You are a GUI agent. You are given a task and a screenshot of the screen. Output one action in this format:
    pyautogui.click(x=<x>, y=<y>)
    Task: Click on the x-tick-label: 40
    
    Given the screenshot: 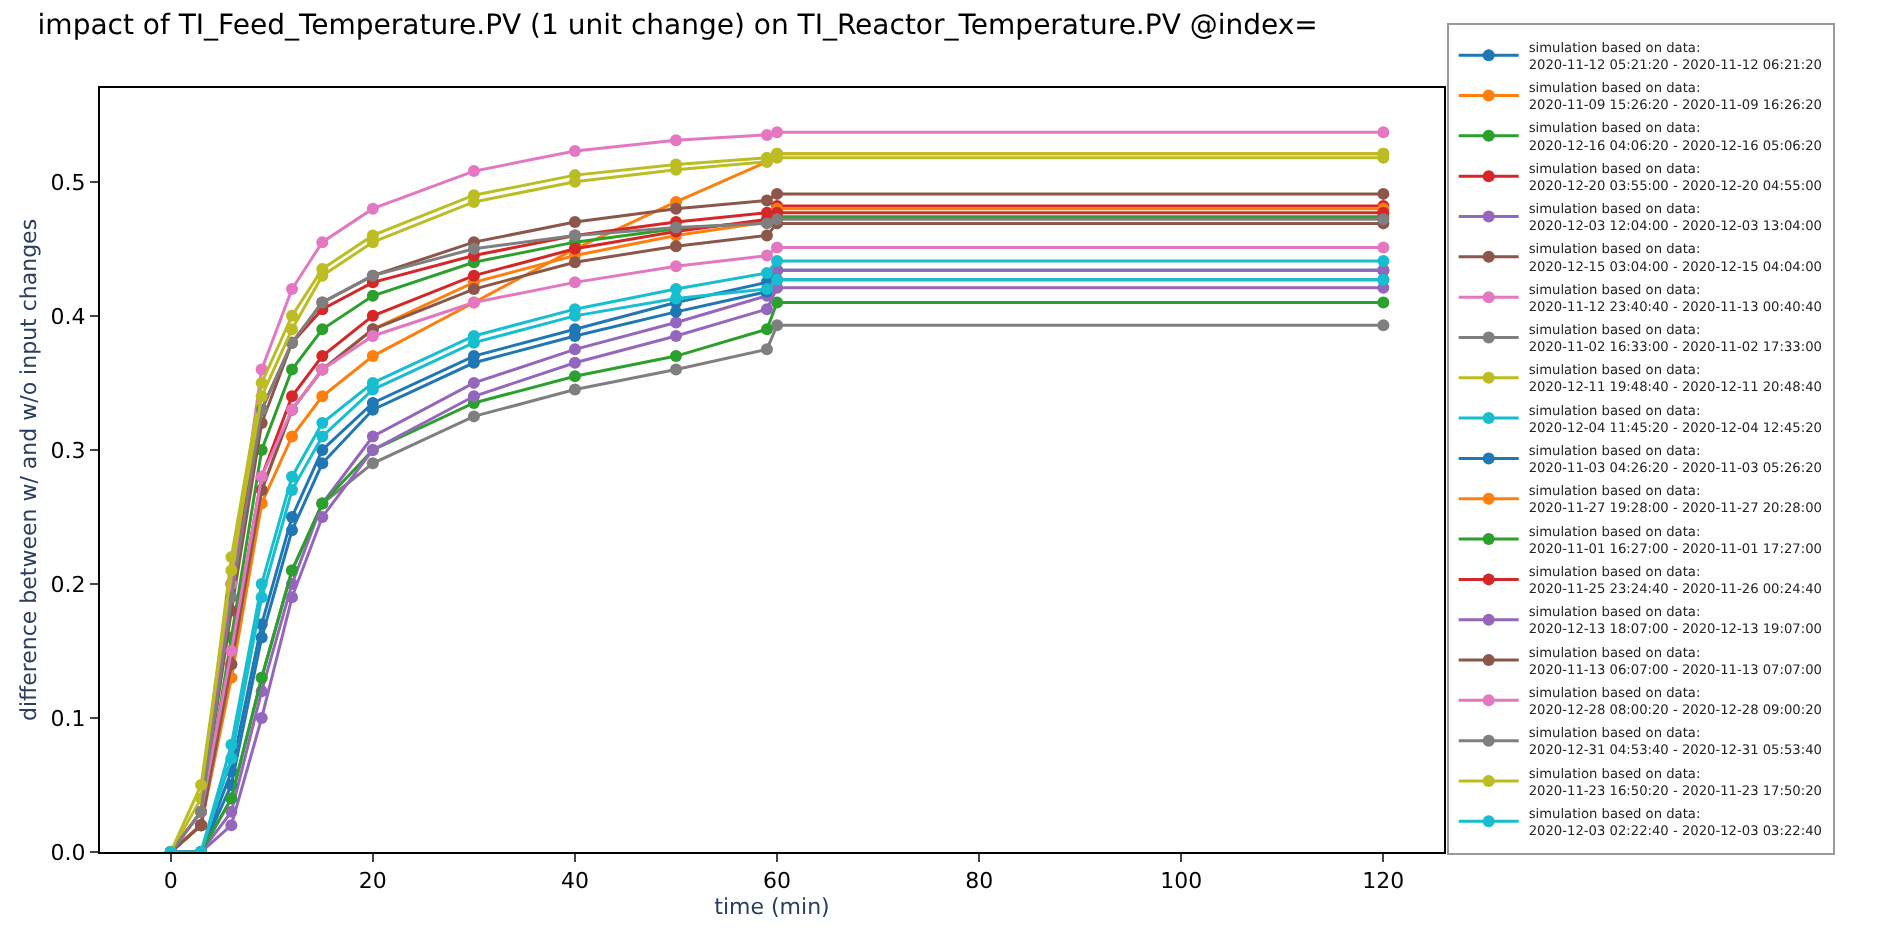 What is the action you would take?
    pyautogui.click(x=574, y=881)
    